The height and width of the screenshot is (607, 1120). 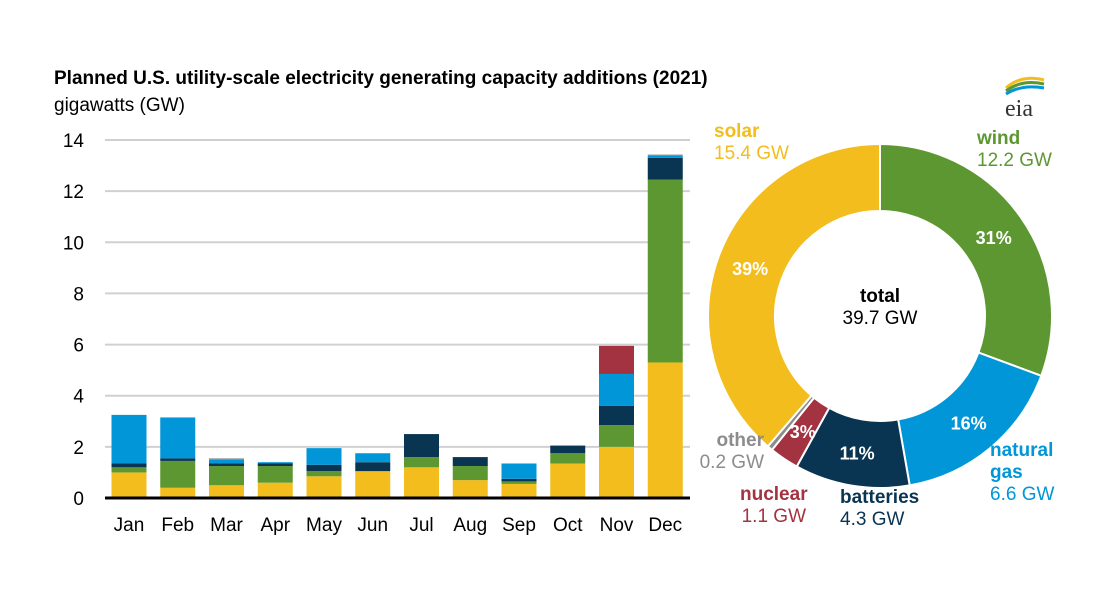 I want to click on donut-center-label: total 39.7 GW, so click(x=880, y=307).